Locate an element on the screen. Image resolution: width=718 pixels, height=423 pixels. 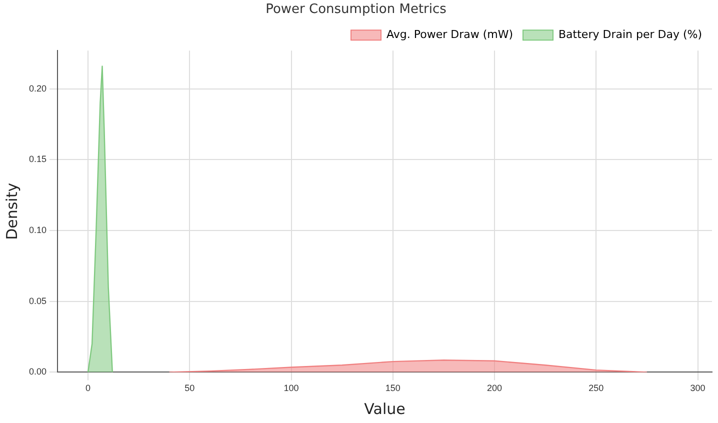
y-tick-label: 0.15 is located at coordinates (37, 159).